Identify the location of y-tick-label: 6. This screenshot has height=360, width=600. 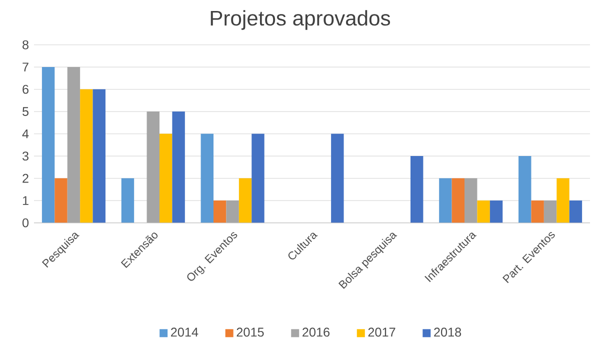
(25, 89).